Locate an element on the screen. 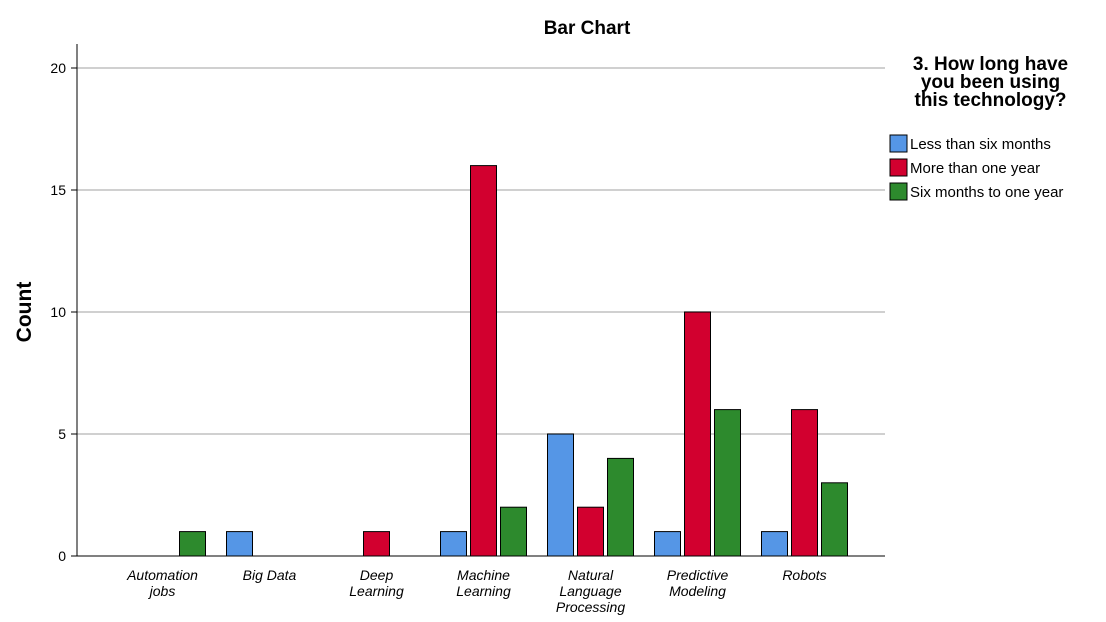 Image resolution: width=1106 pixels, height=622 pixels. x-tick-label-line: Big Data is located at coordinates (270, 575).